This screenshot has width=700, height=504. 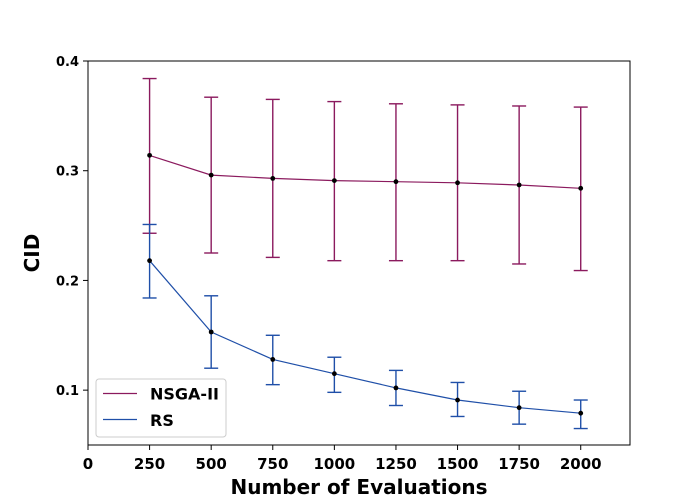 What do you see at coordinates (67, 172) in the screenshot?
I see `y-tick-label: 0.3` at bounding box center [67, 172].